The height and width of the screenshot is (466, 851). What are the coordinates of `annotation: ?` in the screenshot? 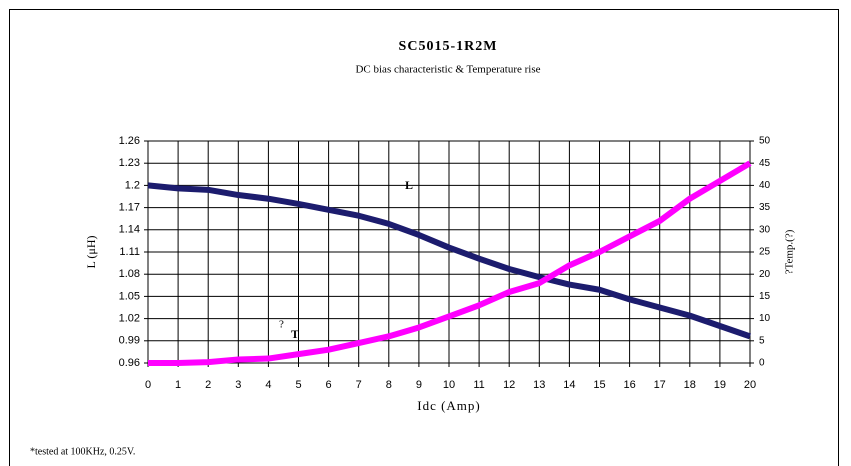 It's located at (281, 325).